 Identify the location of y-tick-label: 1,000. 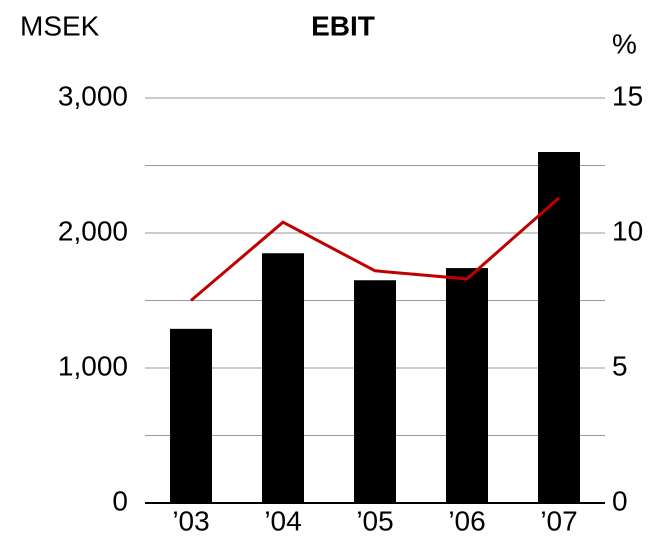
(93, 365).